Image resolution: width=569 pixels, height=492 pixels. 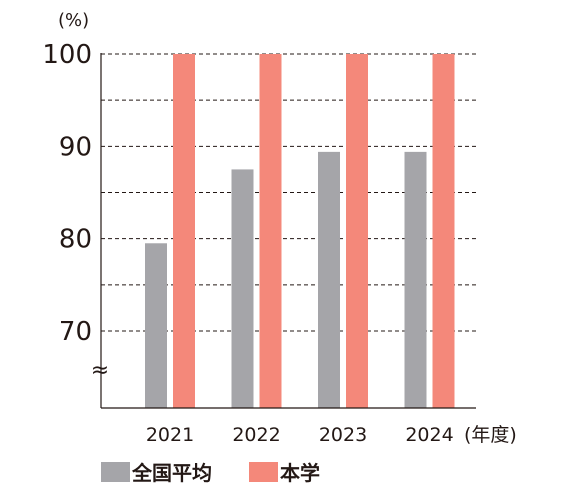 I want to click on legend-label: 本学, so click(x=300, y=473).